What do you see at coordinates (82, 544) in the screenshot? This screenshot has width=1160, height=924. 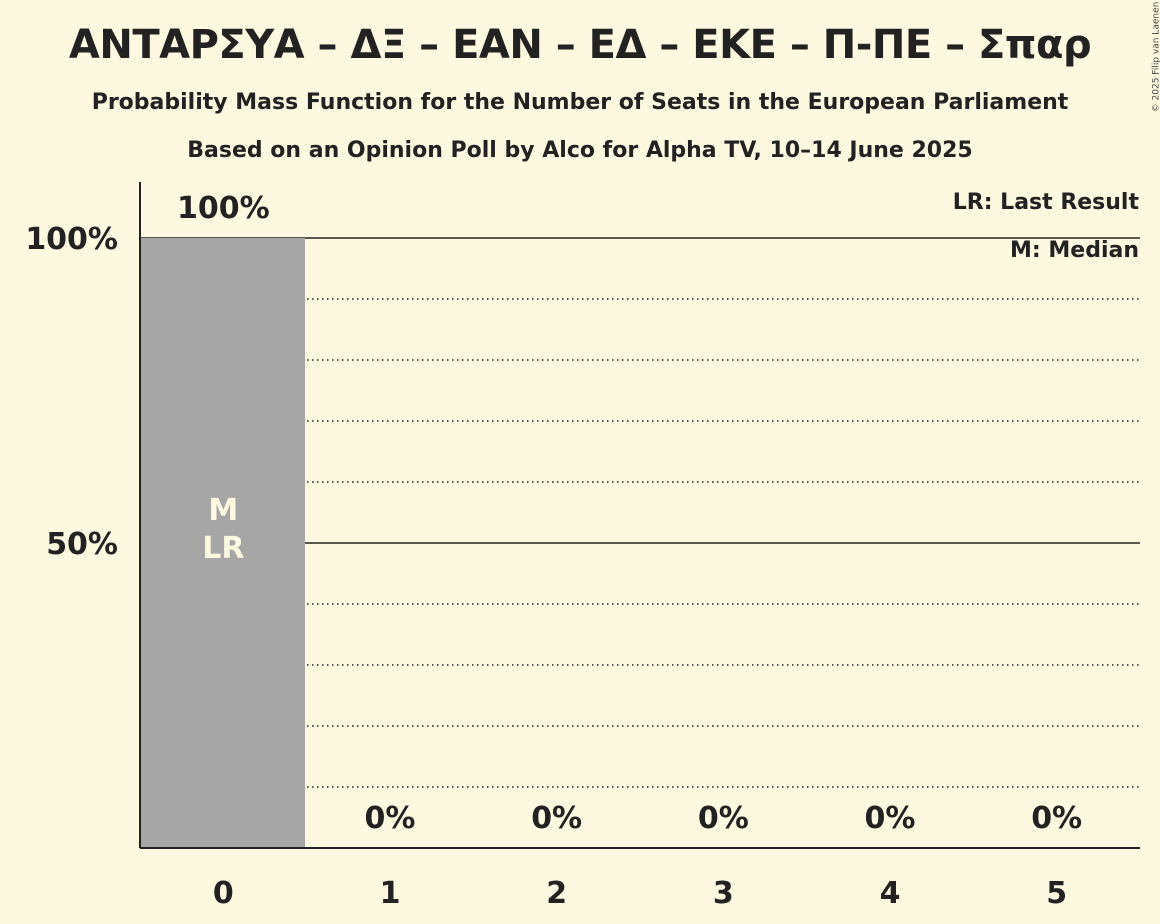 I see `y-tick-label: 50%` at bounding box center [82, 544].